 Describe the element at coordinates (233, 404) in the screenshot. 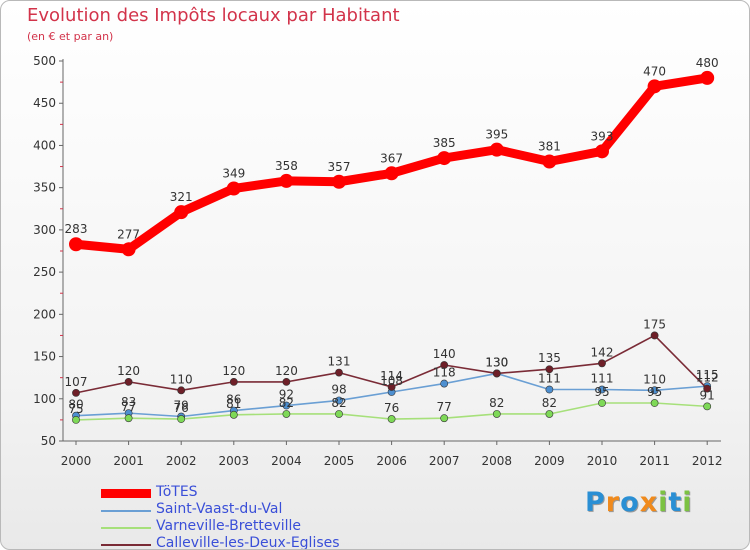

I see `data-label: 81` at that location.